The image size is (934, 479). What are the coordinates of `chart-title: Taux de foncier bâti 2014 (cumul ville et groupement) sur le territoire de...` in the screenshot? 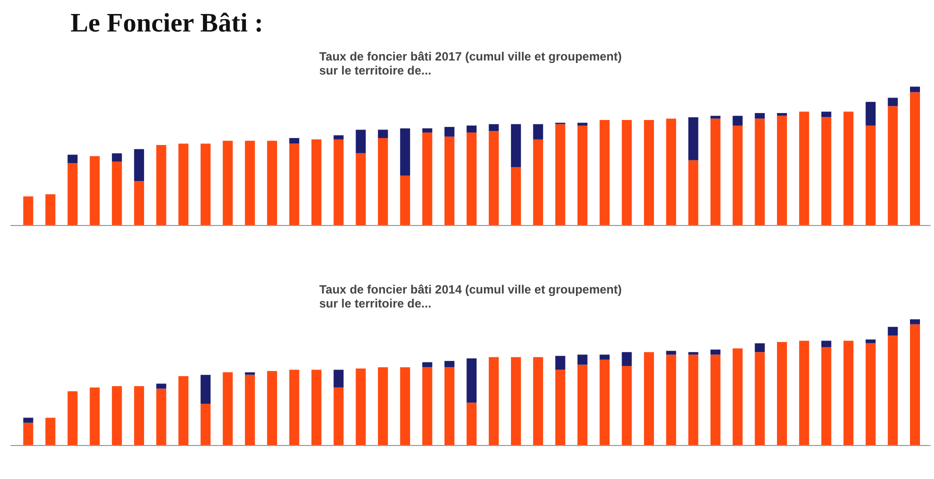 It's located at (470, 296).